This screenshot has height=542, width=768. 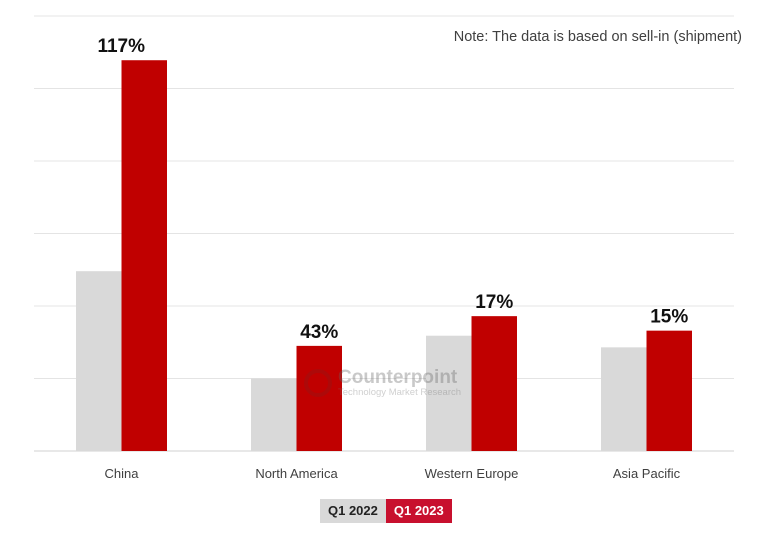 What do you see at coordinates (319, 332) in the screenshot?
I see `data-label: 43%` at bounding box center [319, 332].